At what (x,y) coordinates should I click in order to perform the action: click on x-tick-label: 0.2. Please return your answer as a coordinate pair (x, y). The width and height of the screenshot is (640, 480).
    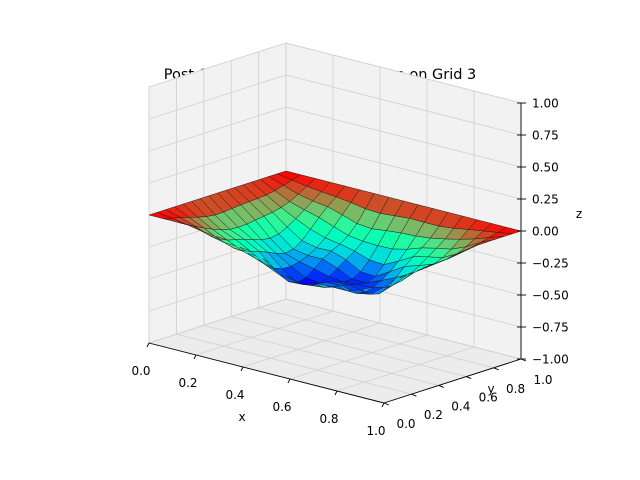
    Looking at the image, I should click on (187, 383).